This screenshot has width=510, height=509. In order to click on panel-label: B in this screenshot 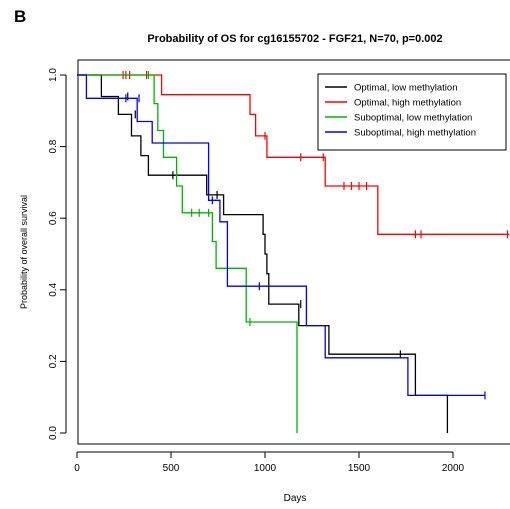, I will do `click(20, 16)`.